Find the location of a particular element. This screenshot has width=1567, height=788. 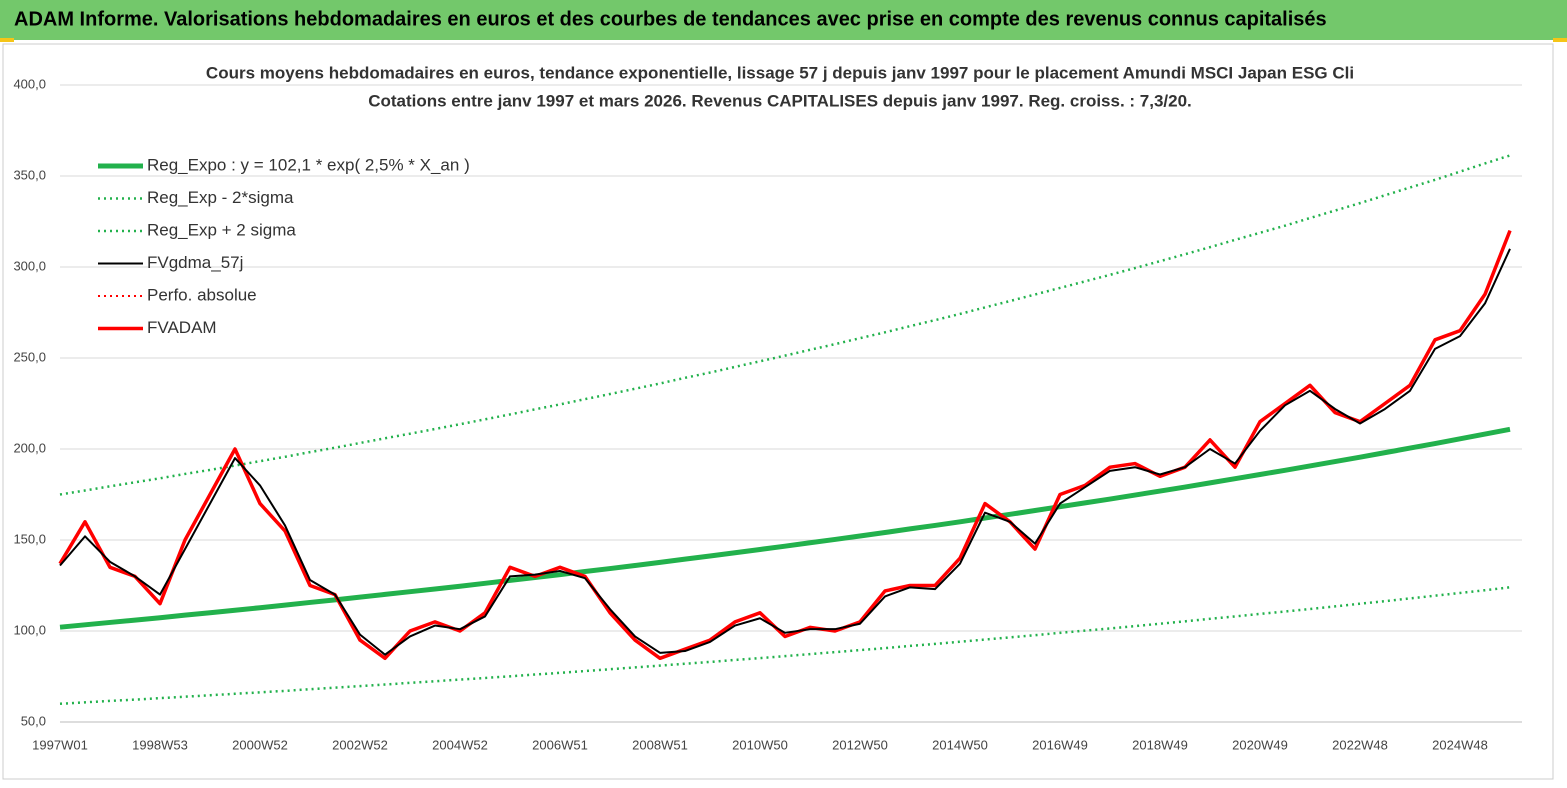

x-tick-label: 2004W52 is located at coordinates (460, 744).